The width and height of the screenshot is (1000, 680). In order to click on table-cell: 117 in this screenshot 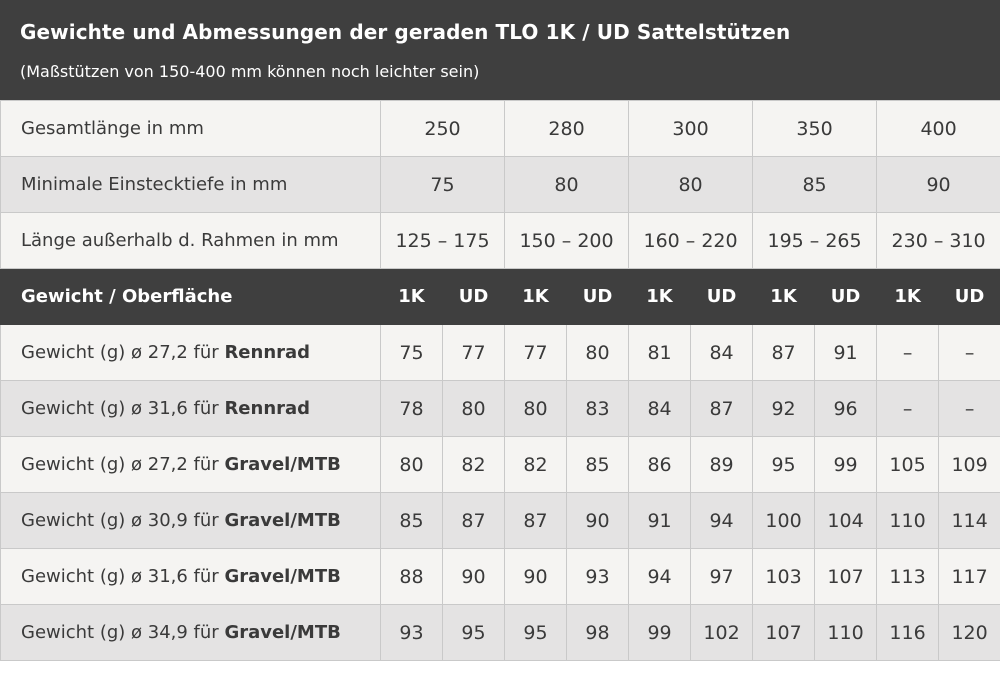, I will do `click(969, 576)`.